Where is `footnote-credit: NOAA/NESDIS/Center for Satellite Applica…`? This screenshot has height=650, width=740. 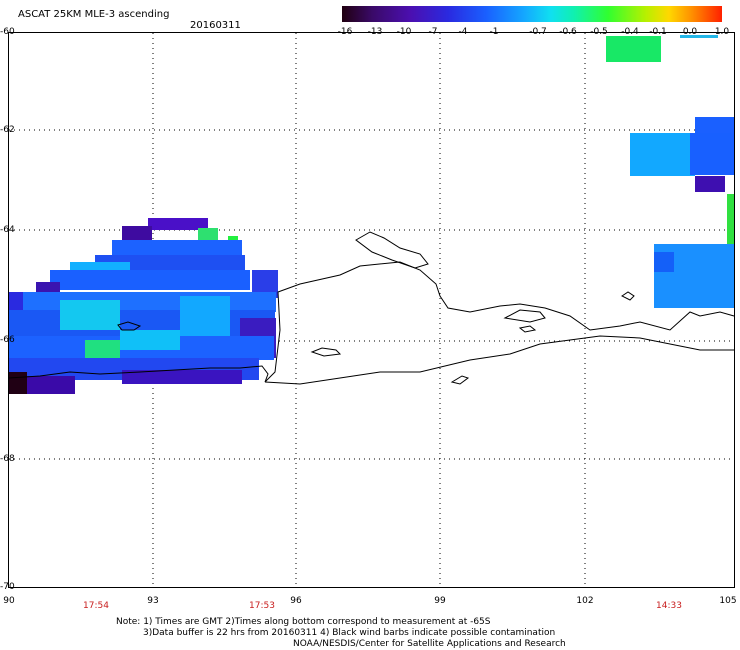
footnote-credit: NOAA/NESDIS/Center for Satellite Applica… is located at coordinates (429, 644).